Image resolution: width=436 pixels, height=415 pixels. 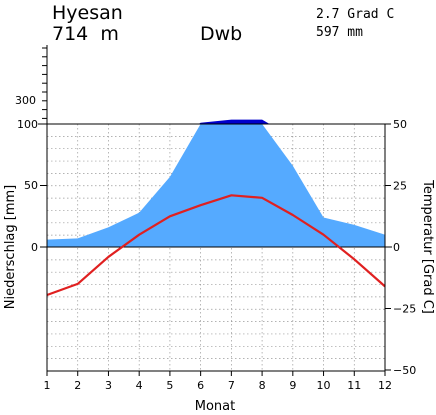 I want to click on x-tick-label: 7, so click(x=231, y=385).